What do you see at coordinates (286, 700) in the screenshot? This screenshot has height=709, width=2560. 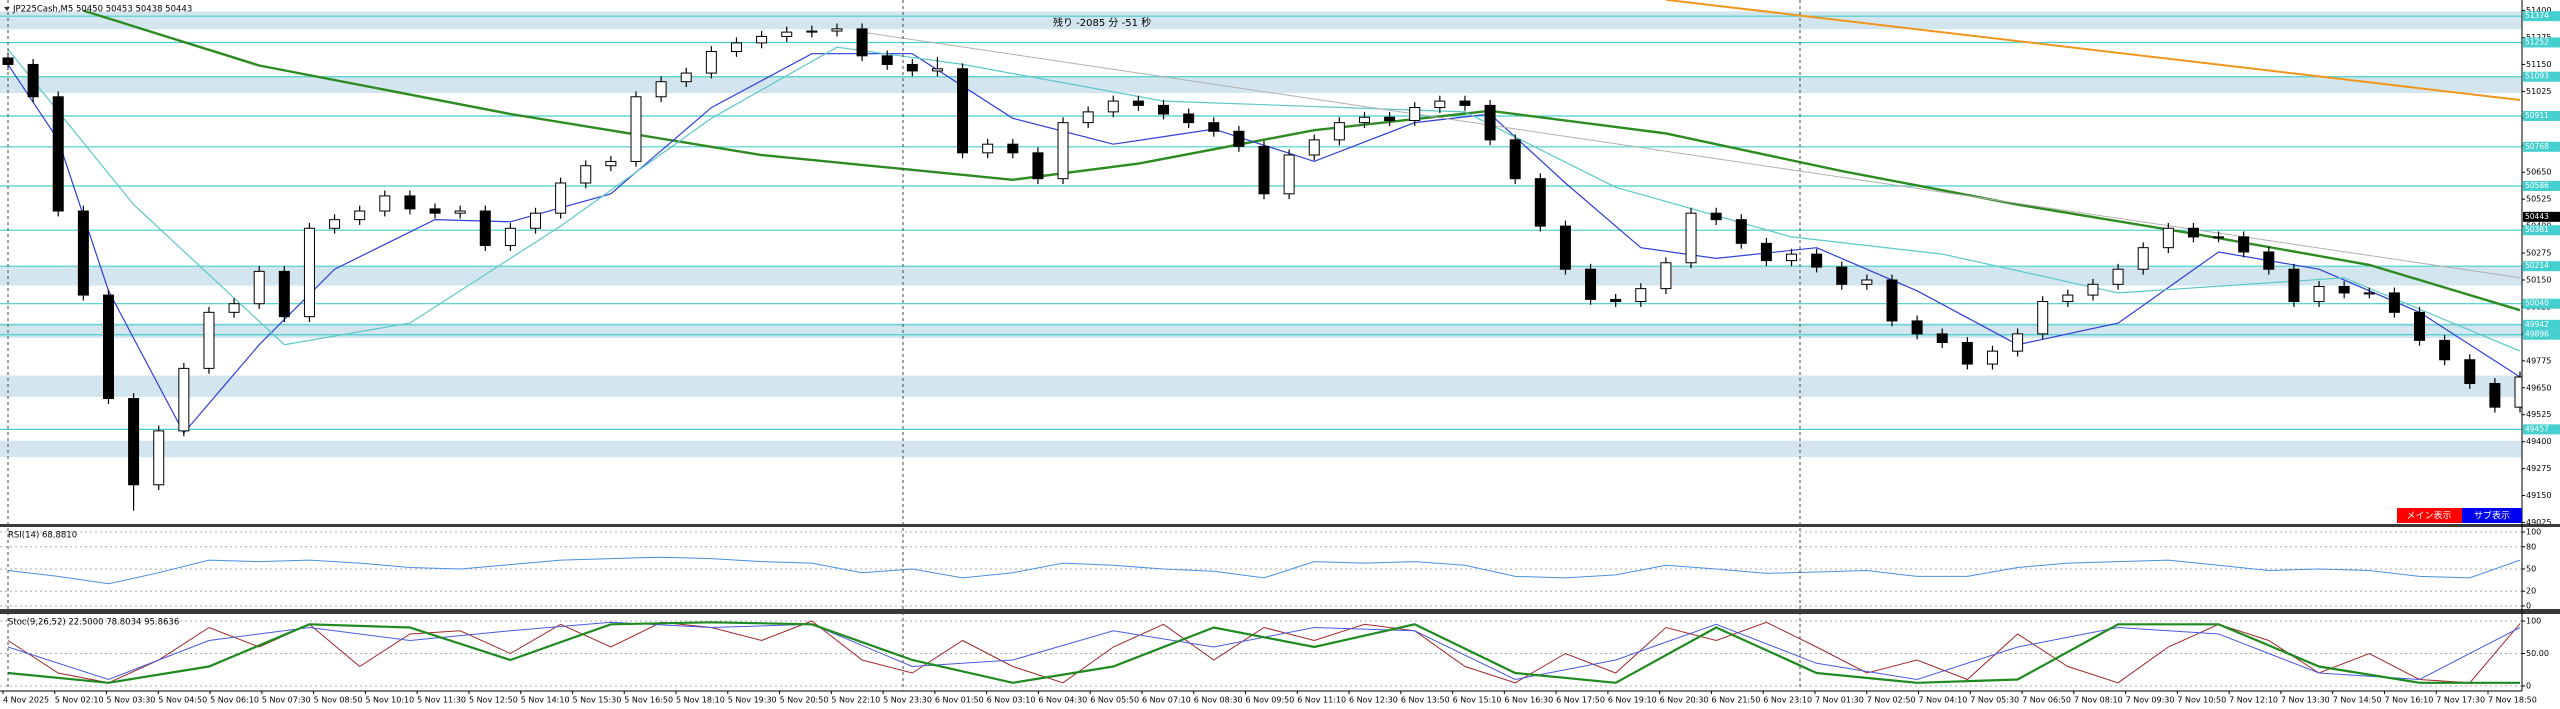 I see `x-tick-label: 5 Nov 07:30` at bounding box center [286, 700].